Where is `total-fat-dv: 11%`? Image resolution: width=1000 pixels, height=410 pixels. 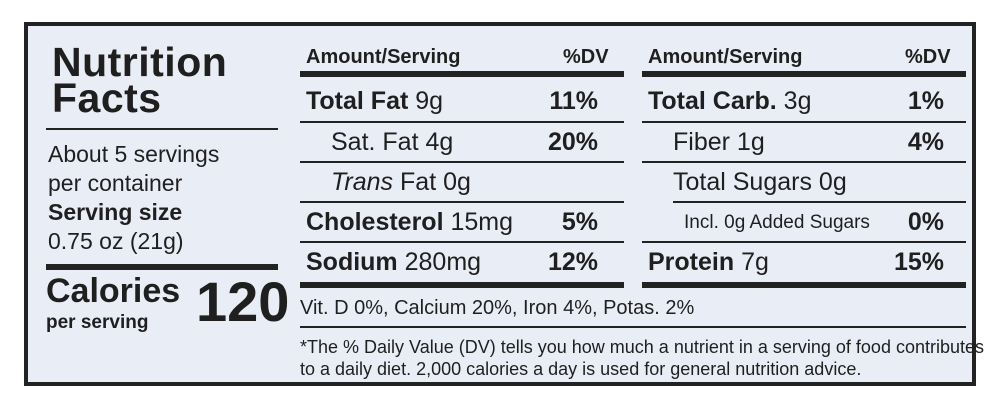
total-fat-dv: 11% is located at coordinates (573, 101).